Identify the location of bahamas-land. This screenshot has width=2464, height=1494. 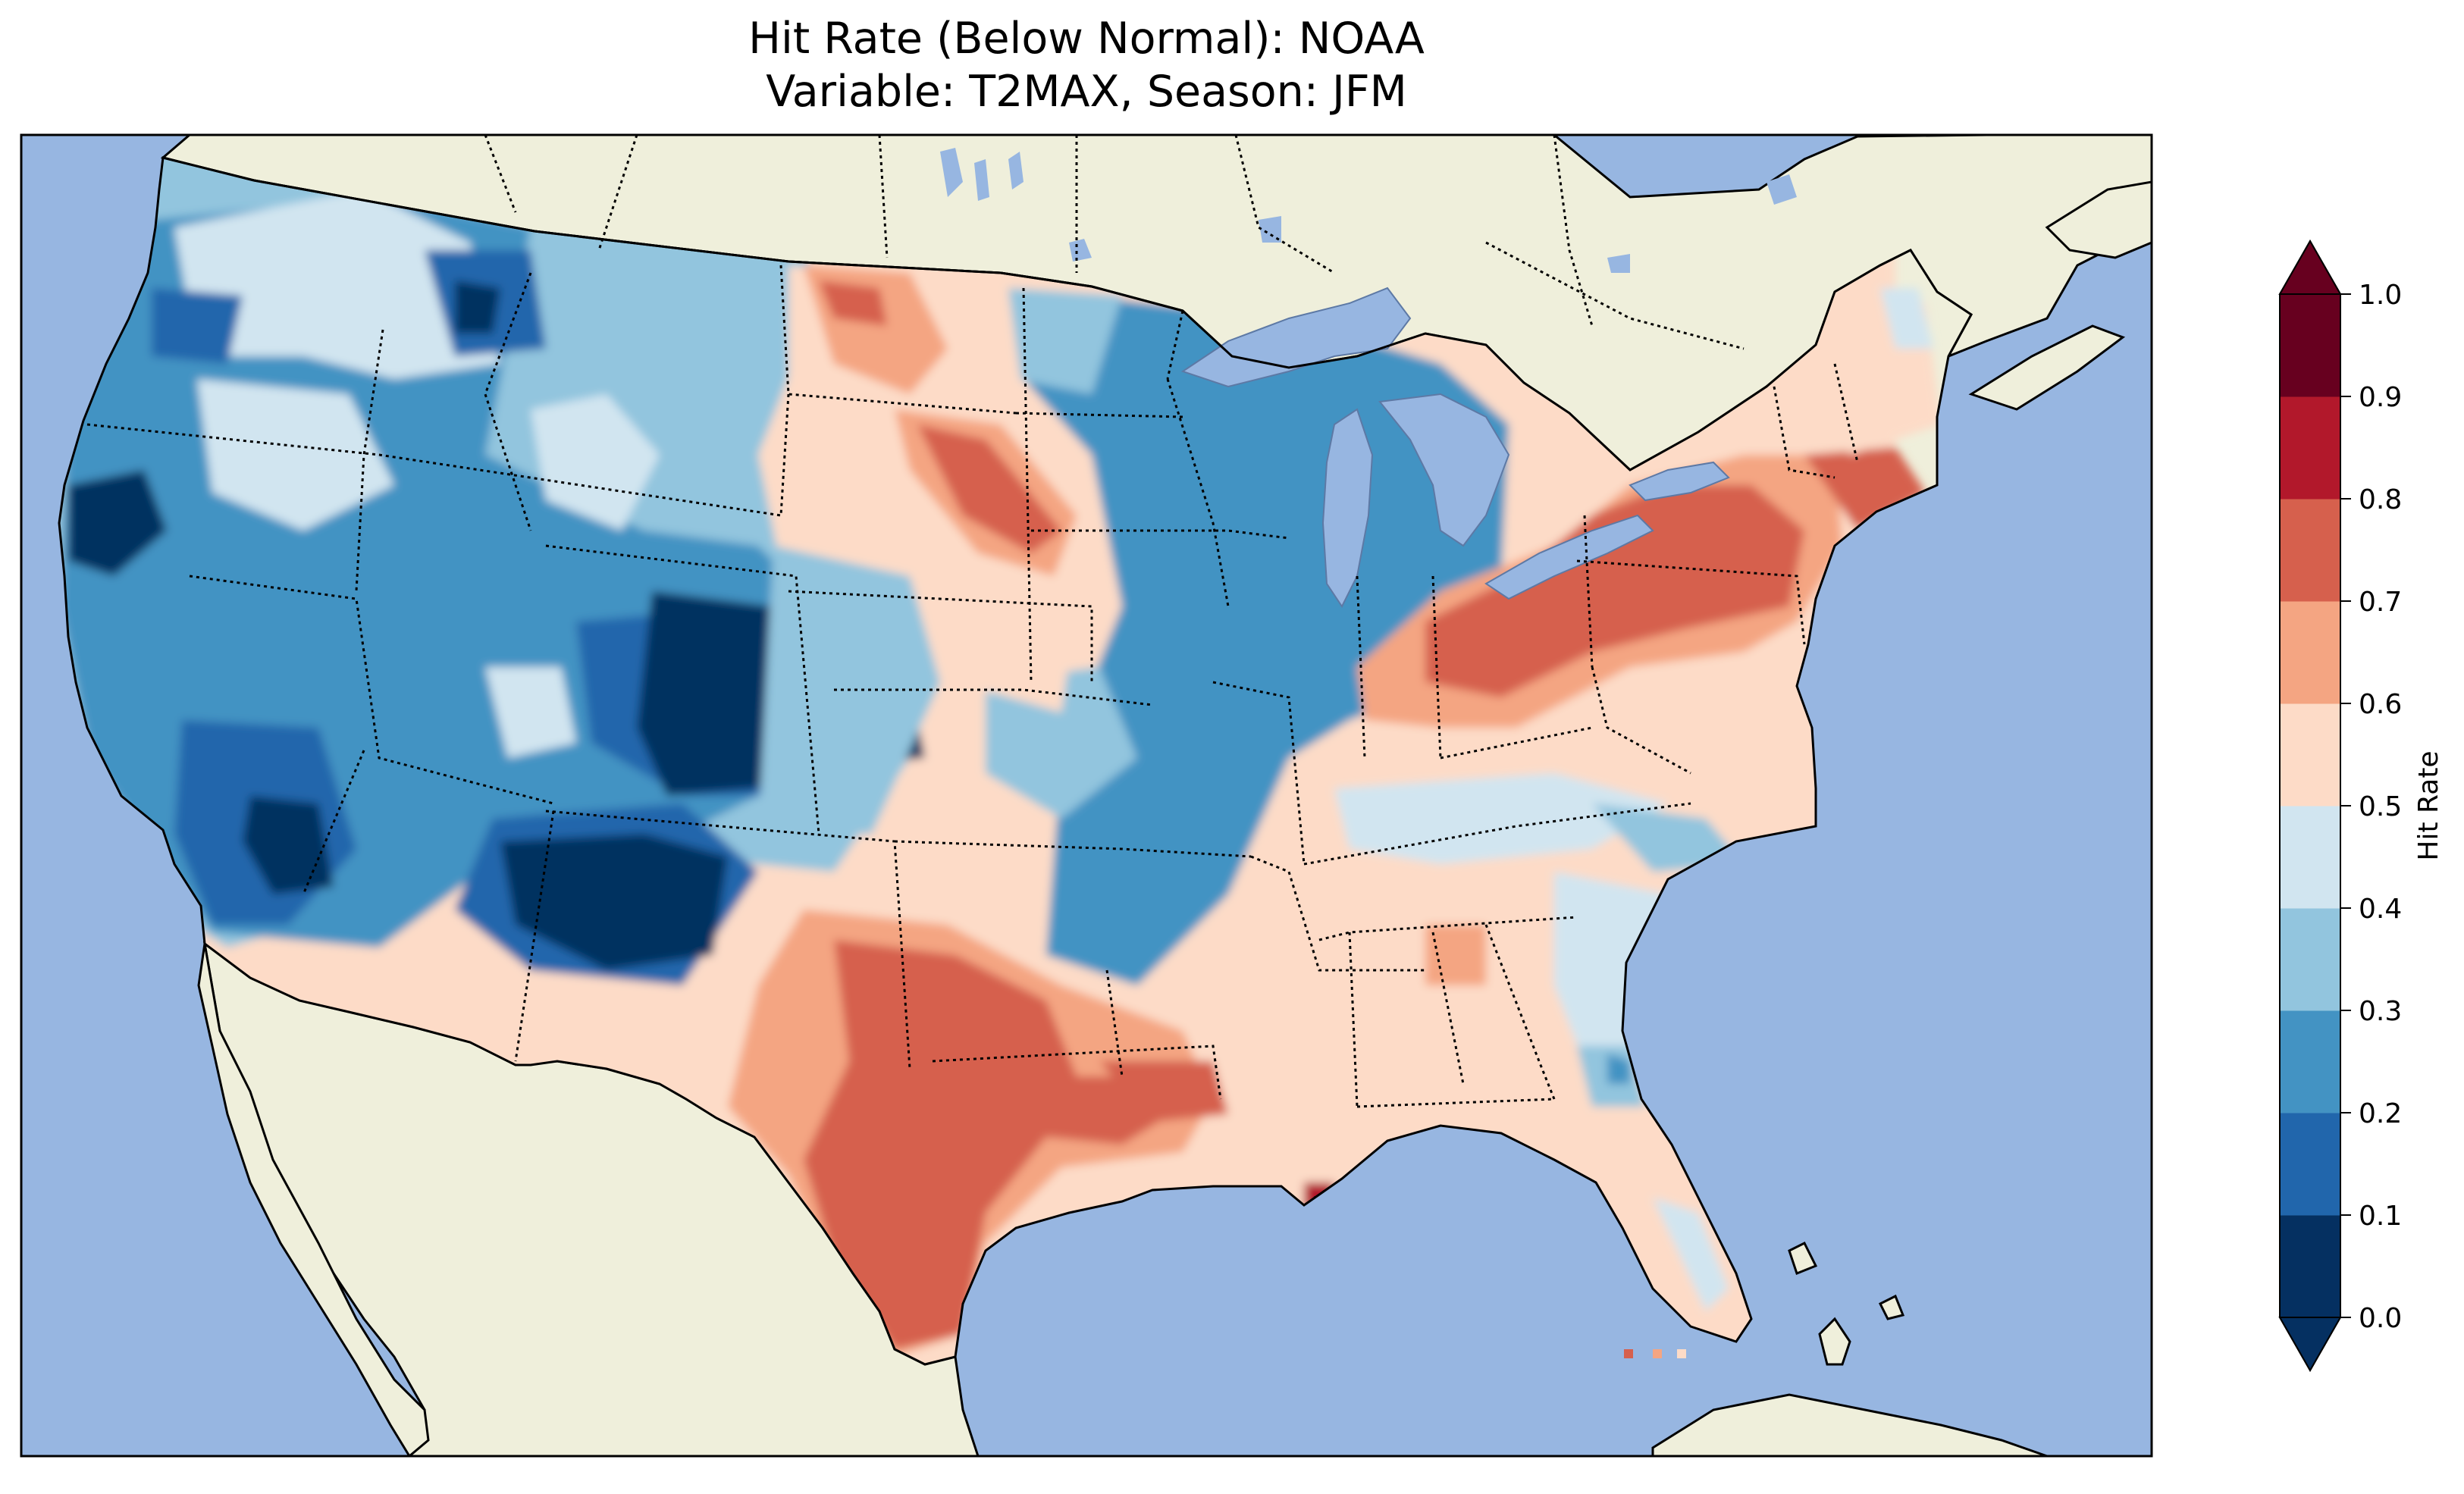
(1846, 1303).